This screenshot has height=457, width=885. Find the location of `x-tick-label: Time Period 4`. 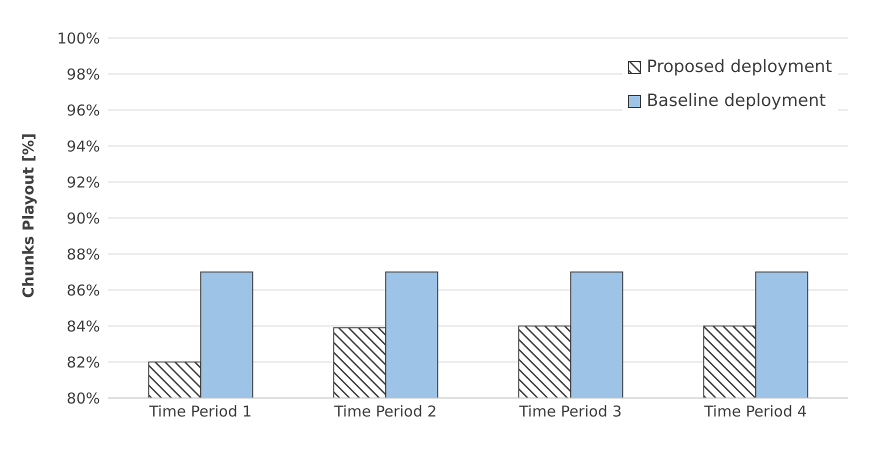

x-tick-label: Time Period 4 is located at coordinates (755, 411).